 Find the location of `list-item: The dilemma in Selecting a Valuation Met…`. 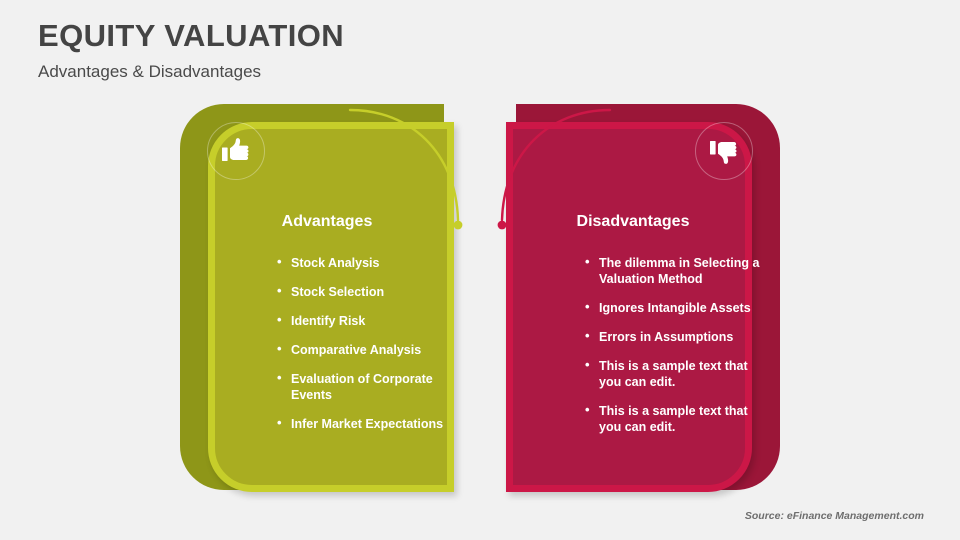

list-item: The dilemma in Selecting a Valuation Met… is located at coordinates (675, 270).